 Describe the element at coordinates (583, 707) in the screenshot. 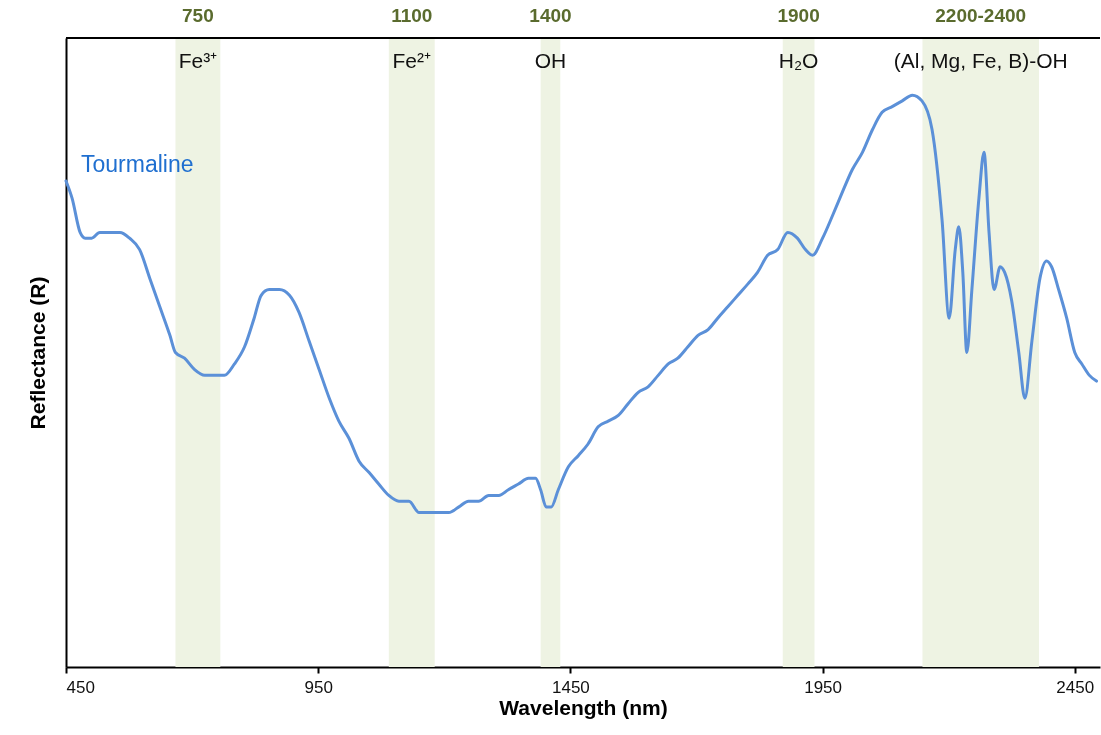

I see `x-axis-title: Wavelength (nm)` at that location.